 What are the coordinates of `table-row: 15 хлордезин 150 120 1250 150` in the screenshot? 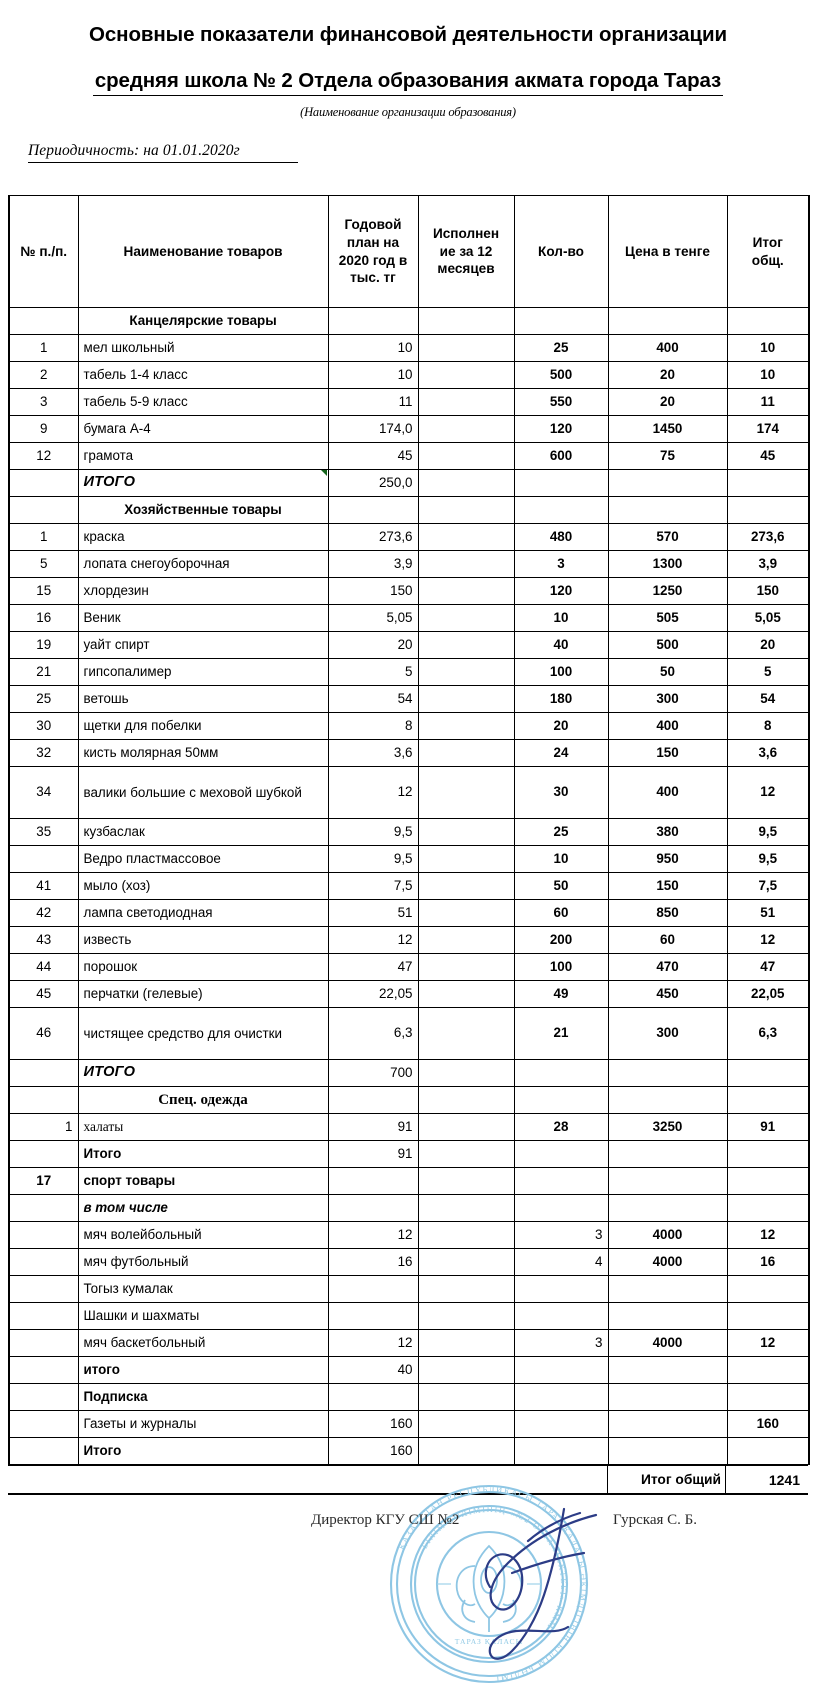 It's located at (409, 591).